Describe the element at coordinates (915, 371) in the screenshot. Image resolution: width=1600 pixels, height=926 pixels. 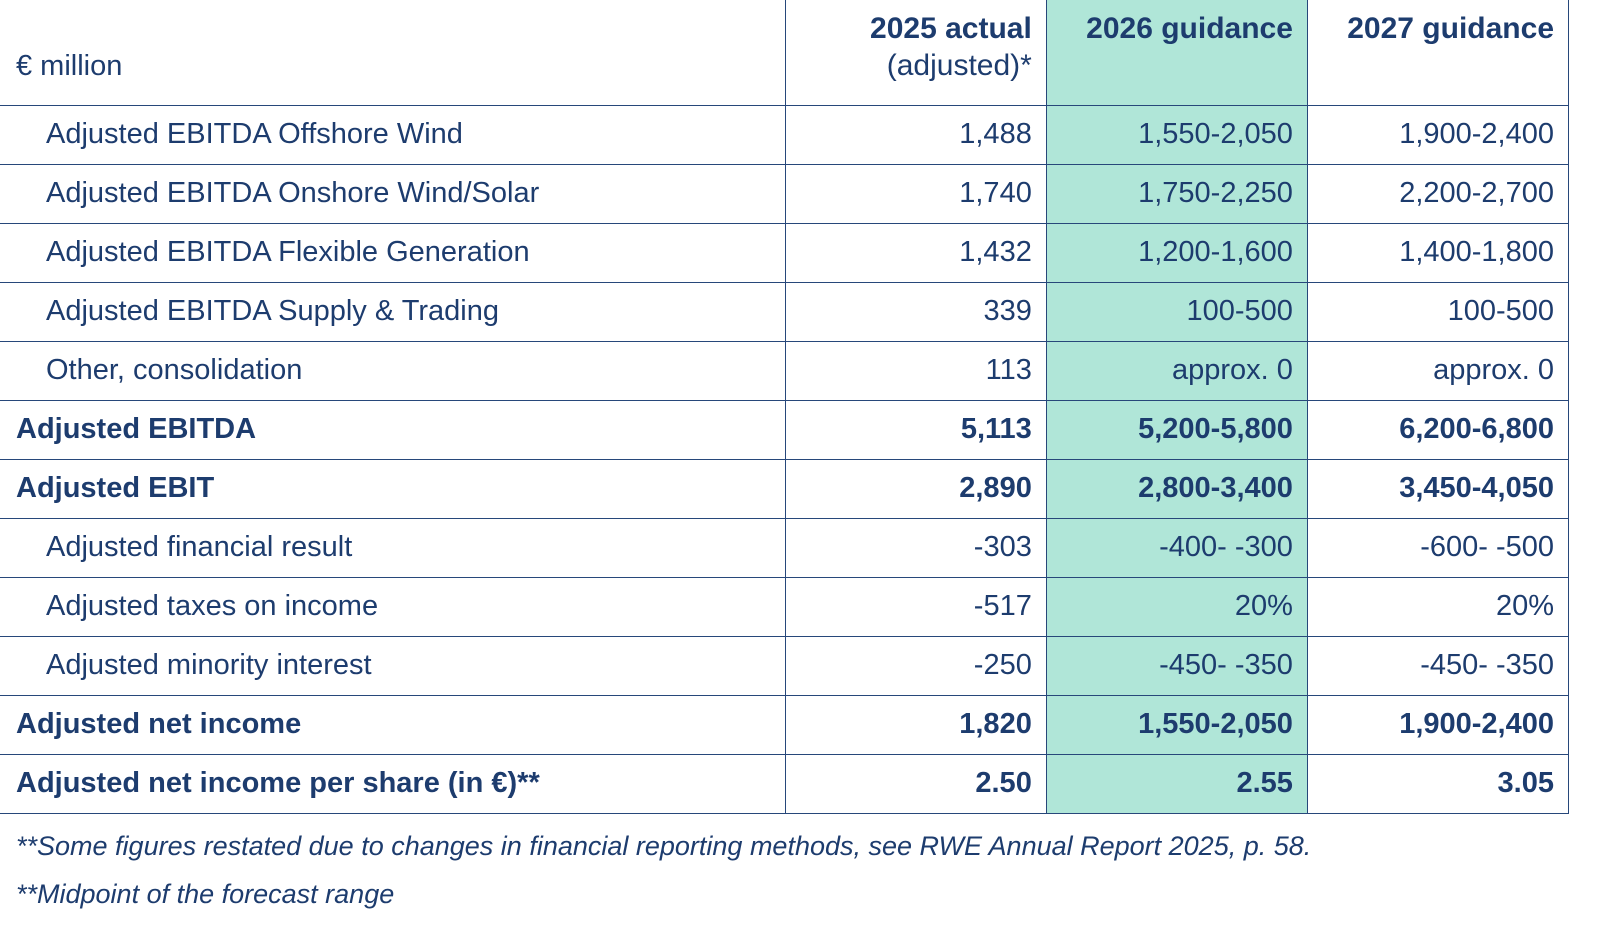
I see `row-value: 113` at that location.